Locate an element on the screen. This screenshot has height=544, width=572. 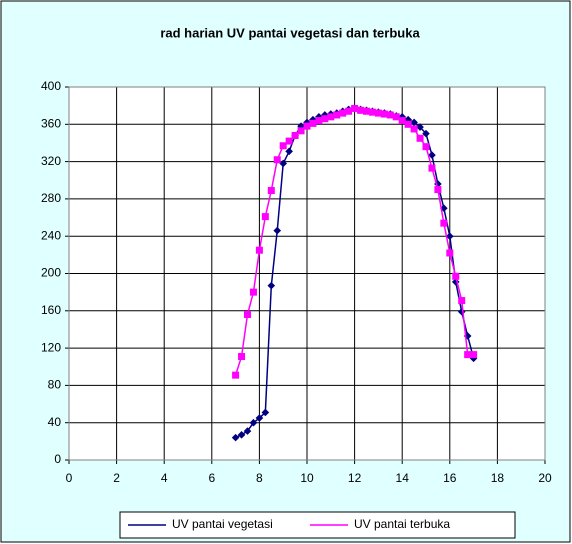
y-tick-label: 240 is located at coordinates (51, 235).